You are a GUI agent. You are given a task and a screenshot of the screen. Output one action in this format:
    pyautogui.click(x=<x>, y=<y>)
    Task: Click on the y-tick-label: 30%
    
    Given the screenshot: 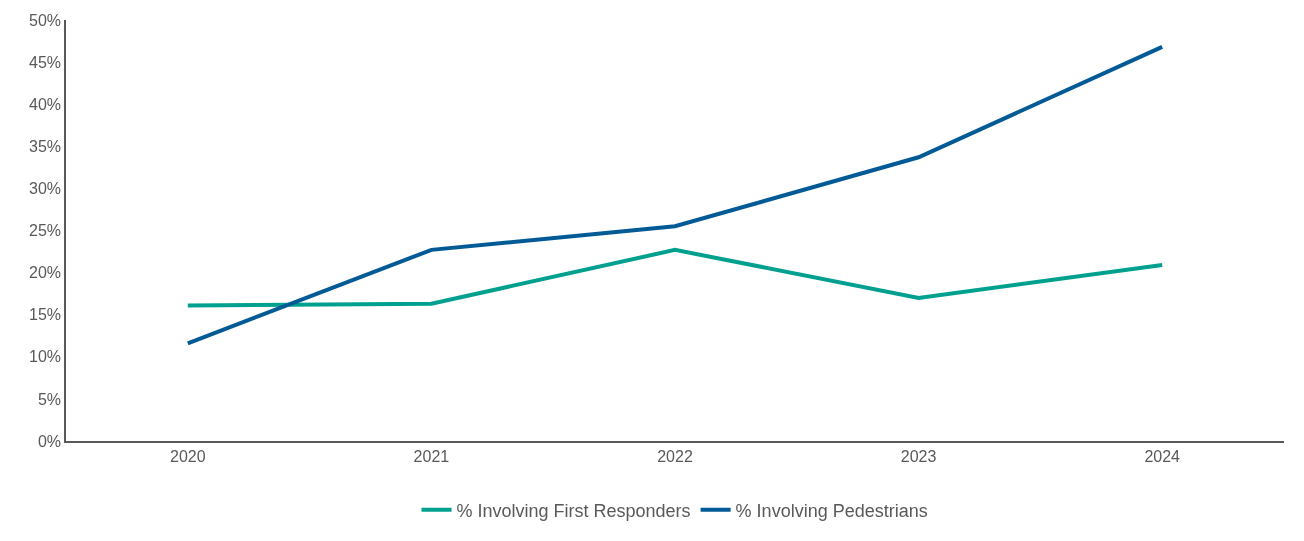 What is the action you would take?
    pyautogui.click(x=45, y=188)
    